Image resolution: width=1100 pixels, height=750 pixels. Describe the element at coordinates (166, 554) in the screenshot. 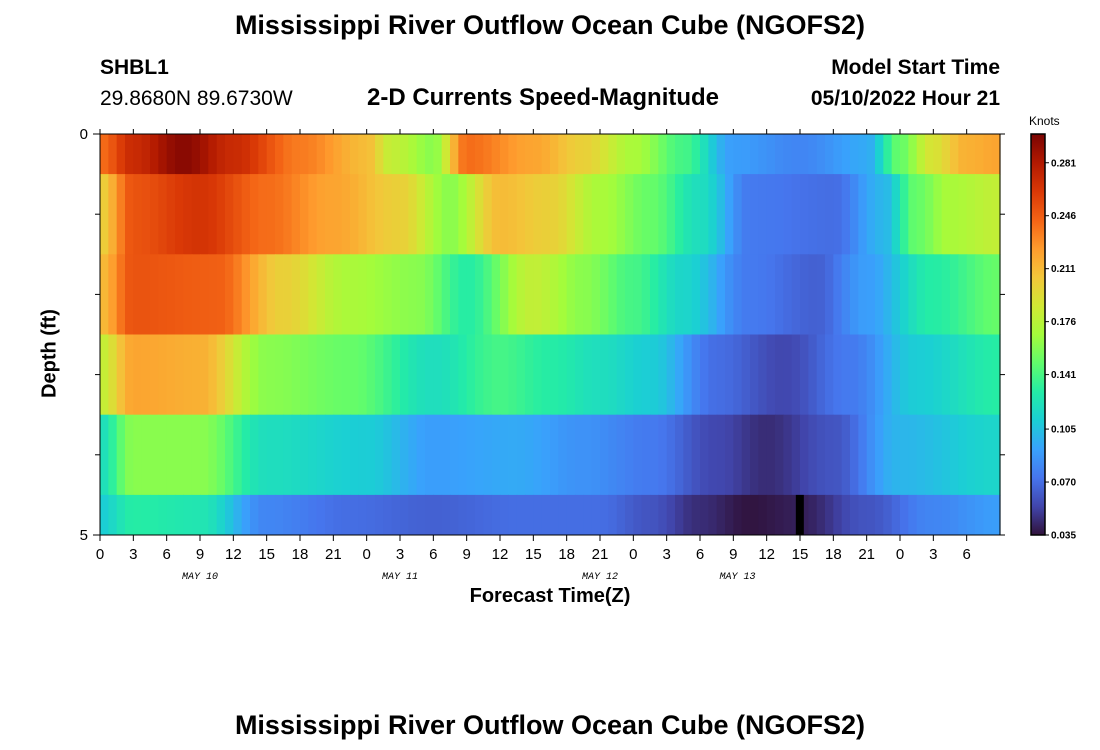

I see `x-tick-label: 6` at that location.